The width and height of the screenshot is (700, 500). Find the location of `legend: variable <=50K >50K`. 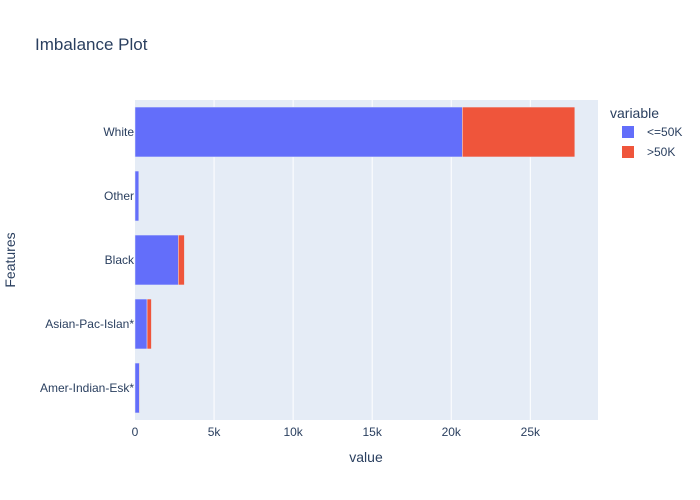

legend: variable <=50K >50K is located at coordinates (646, 132).